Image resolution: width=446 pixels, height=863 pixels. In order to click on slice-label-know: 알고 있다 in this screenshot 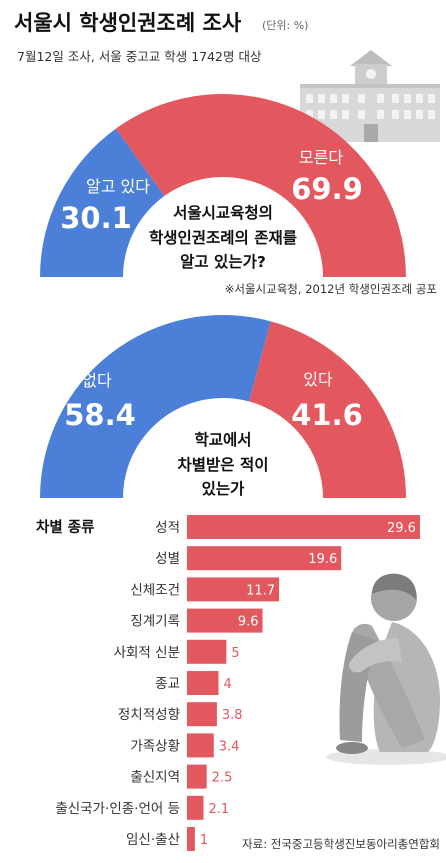, I will do `click(118, 186)`.